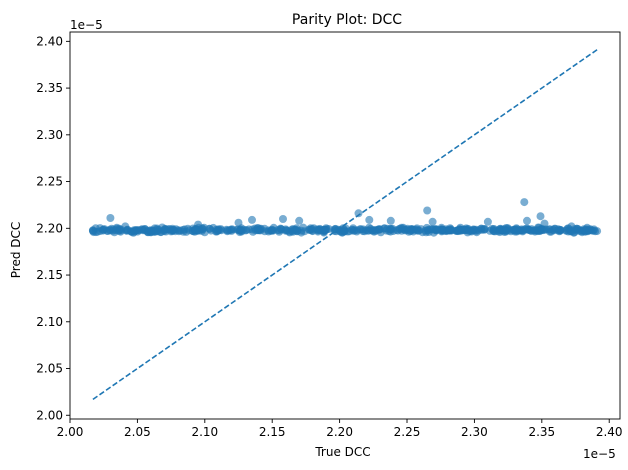 The height and width of the screenshot is (470, 628). What do you see at coordinates (609, 432) in the screenshot?
I see `x-tick-label: 2.40` at bounding box center [609, 432].